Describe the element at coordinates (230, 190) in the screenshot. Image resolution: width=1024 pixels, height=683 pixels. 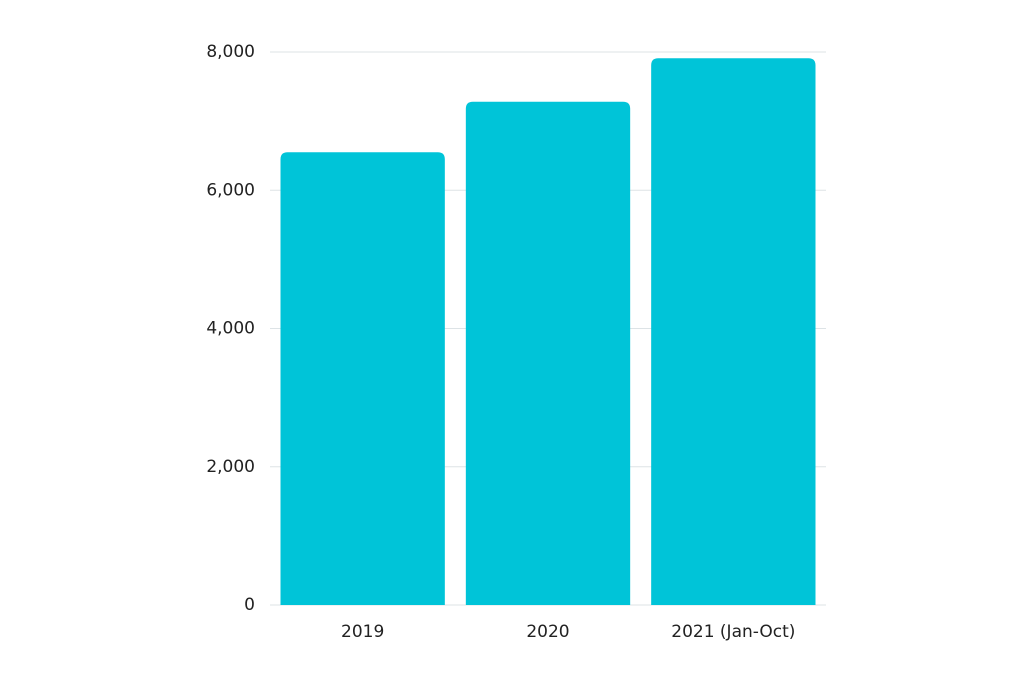
I see `y-tick-label: 6,000` at that location.